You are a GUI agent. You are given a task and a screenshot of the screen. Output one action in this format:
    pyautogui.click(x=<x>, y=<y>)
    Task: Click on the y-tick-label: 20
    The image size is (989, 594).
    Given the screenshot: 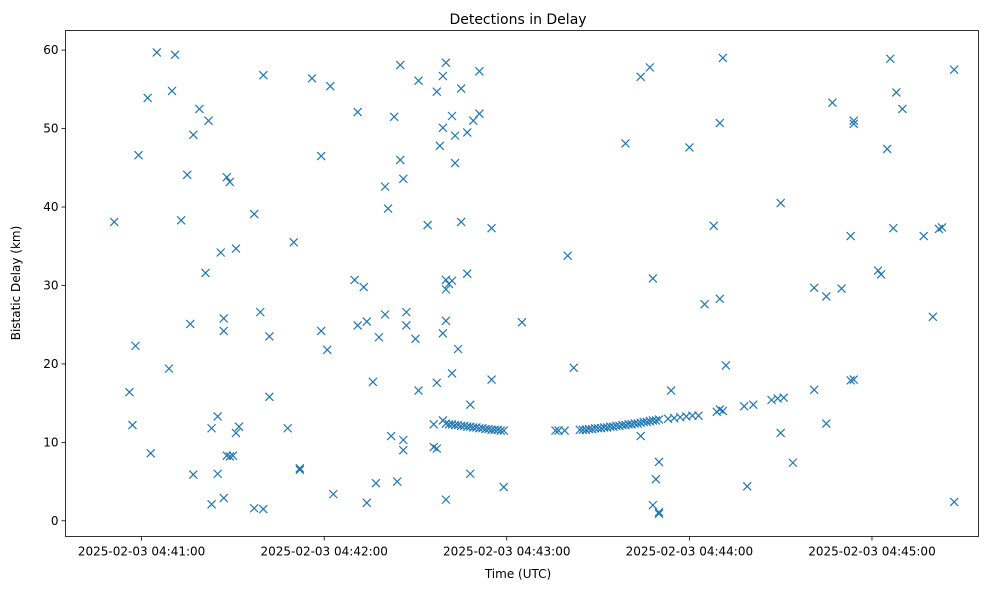 What is the action you would take?
    pyautogui.click(x=50, y=364)
    